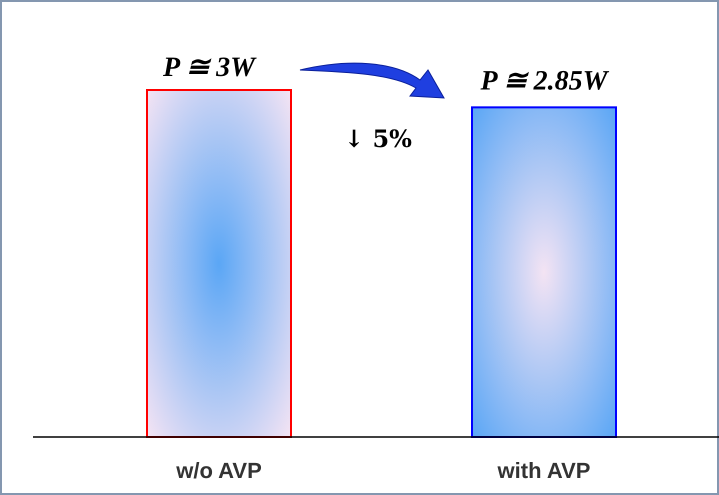  I want to click on data-label: P ≅ 3W, so click(210, 67).